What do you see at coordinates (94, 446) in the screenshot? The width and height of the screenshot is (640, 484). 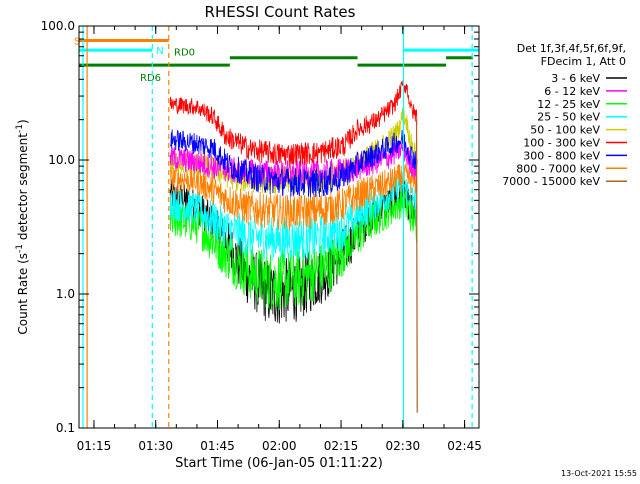 I see `x-tick-label: 01:15` at bounding box center [94, 446].